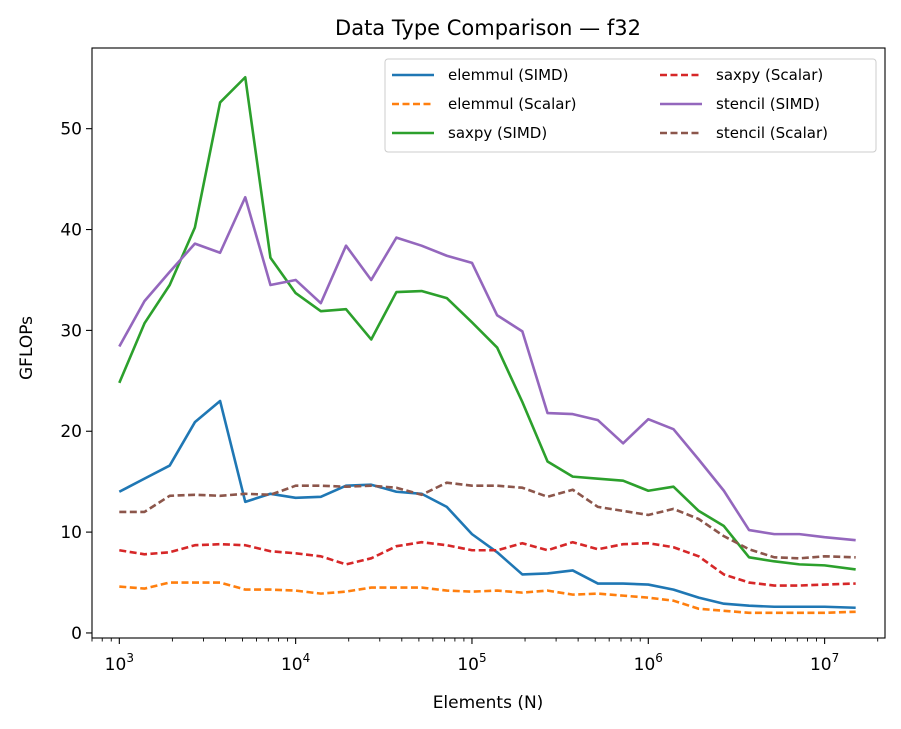  What do you see at coordinates (71, 432) in the screenshot?
I see `y-tick-label: 20` at bounding box center [71, 432].